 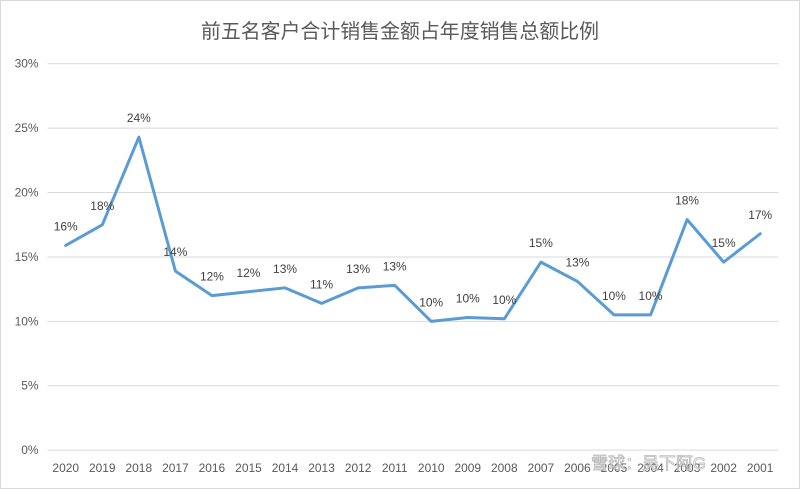 What do you see at coordinates (321, 284) in the screenshot?
I see `data-label: 11%` at bounding box center [321, 284].